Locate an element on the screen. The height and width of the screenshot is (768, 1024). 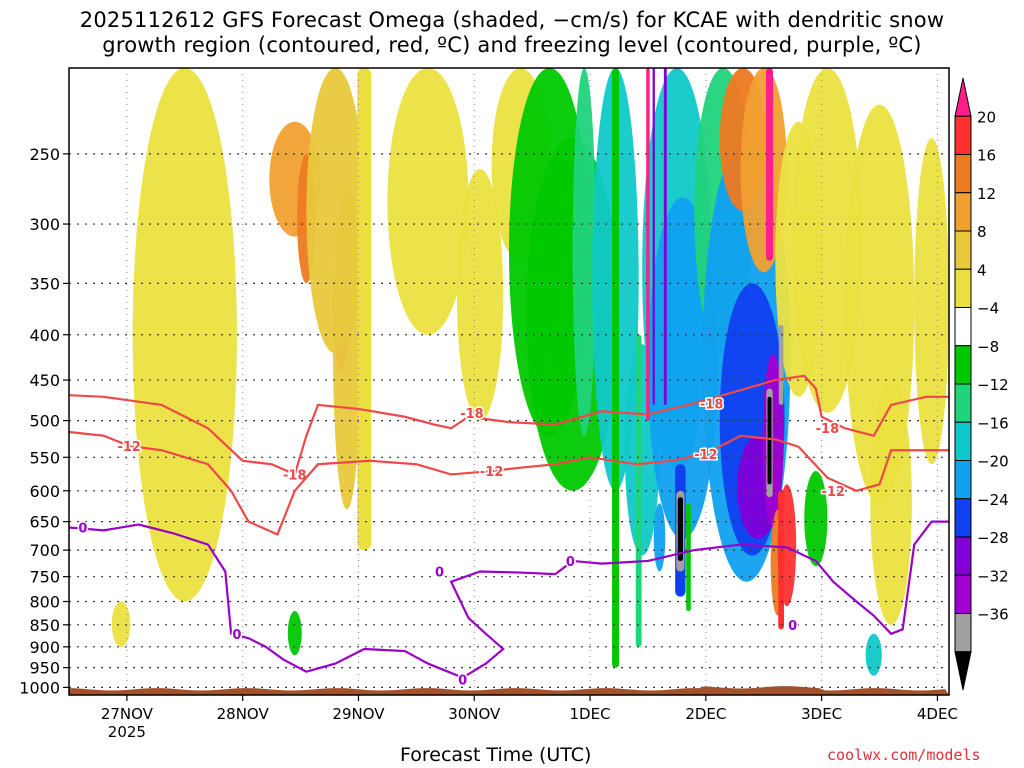
xtick-label-1: 28NOV is located at coordinates (243, 714).